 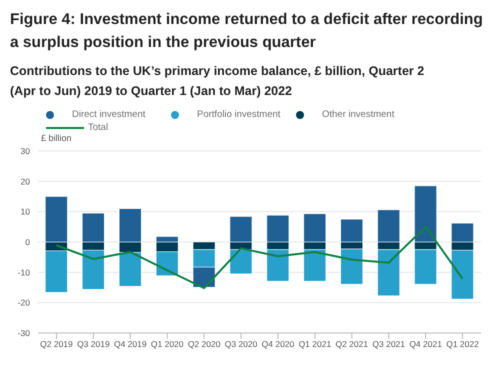 What do you see at coordinates (278, 344) in the screenshot?
I see `x-tick-label: Q4 2020` at bounding box center [278, 344].